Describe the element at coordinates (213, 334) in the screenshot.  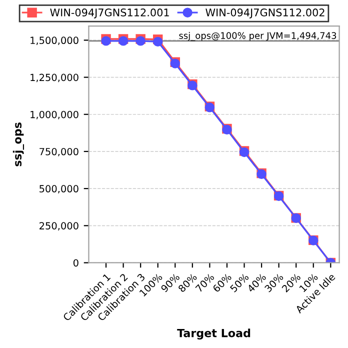
I see `x-axis-title: Target Load` at that location.